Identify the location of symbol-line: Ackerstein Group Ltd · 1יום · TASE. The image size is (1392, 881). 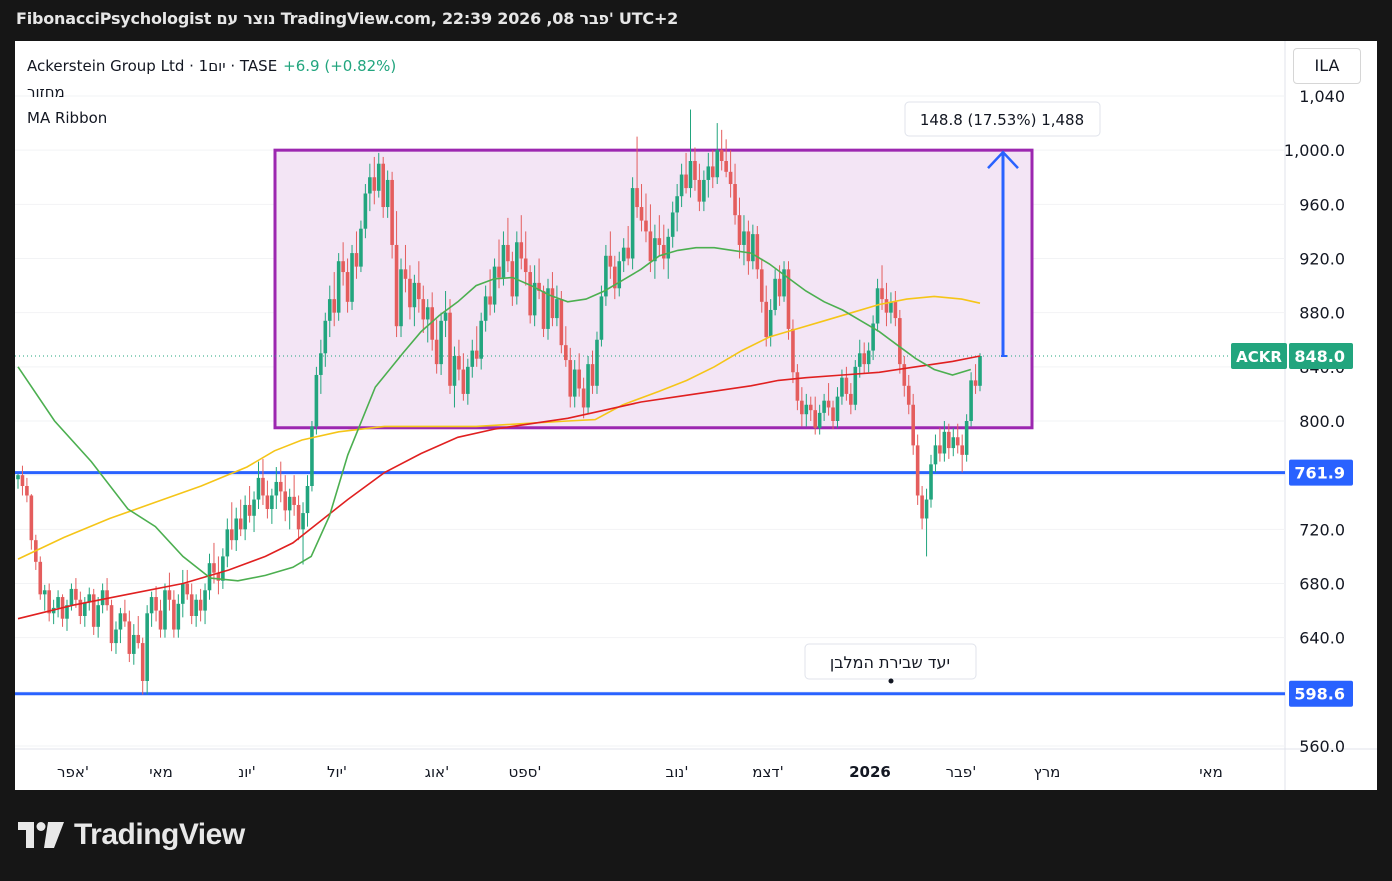
(152, 66).